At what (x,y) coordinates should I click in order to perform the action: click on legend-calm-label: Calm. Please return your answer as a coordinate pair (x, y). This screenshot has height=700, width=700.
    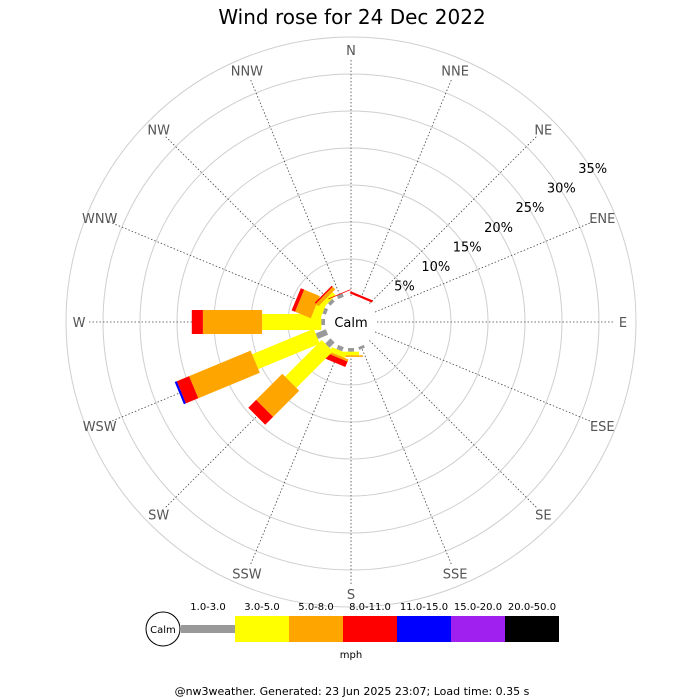
    Looking at the image, I should click on (163, 630).